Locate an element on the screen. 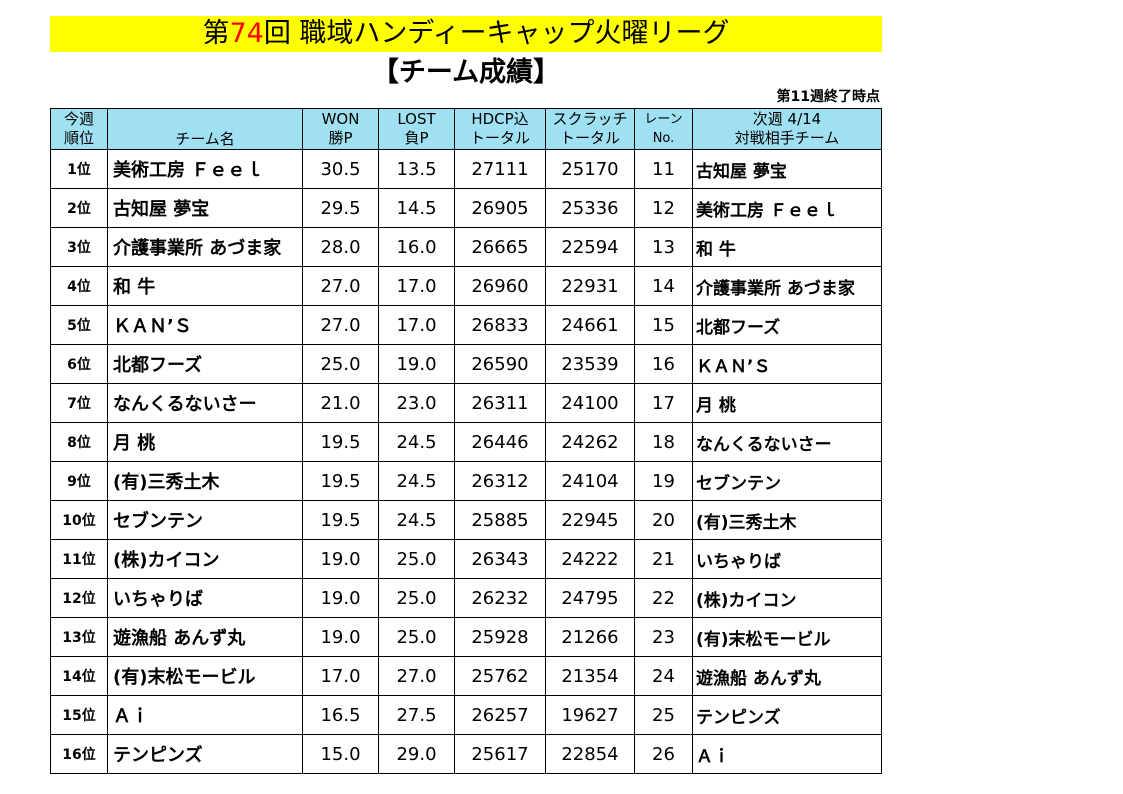 The image size is (1123, 794). rank-cell: 1位 is located at coordinates (79, 169).